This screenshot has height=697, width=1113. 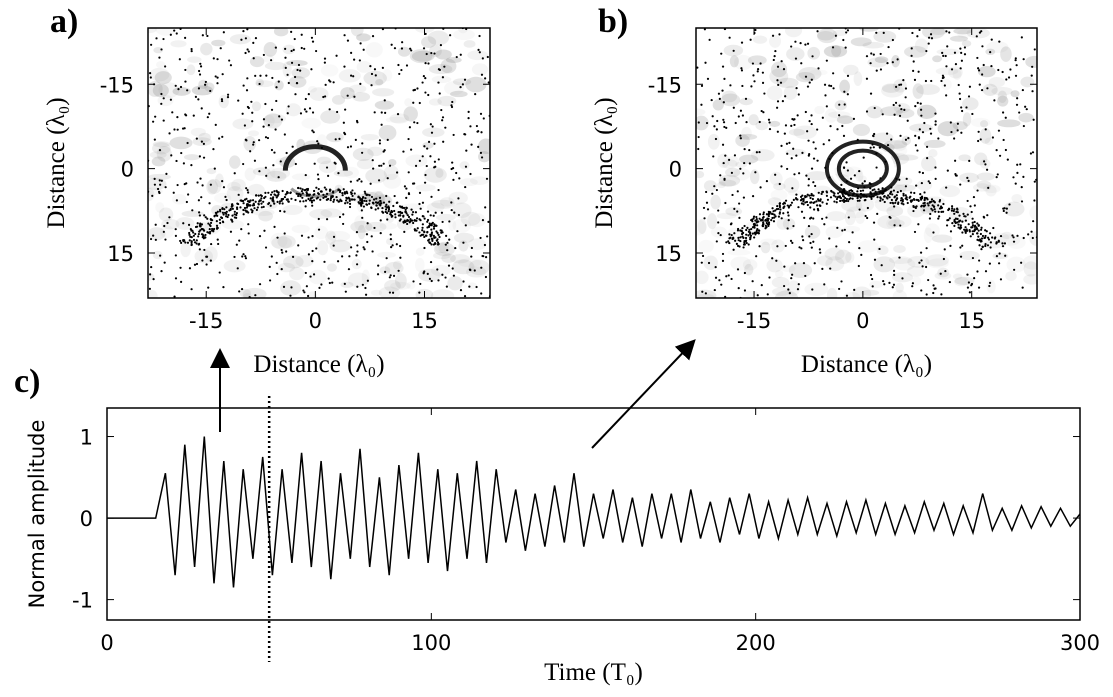 What do you see at coordinates (866, 163) in the screenshot?
I see `axes-box` at bounding box center [866, 163].